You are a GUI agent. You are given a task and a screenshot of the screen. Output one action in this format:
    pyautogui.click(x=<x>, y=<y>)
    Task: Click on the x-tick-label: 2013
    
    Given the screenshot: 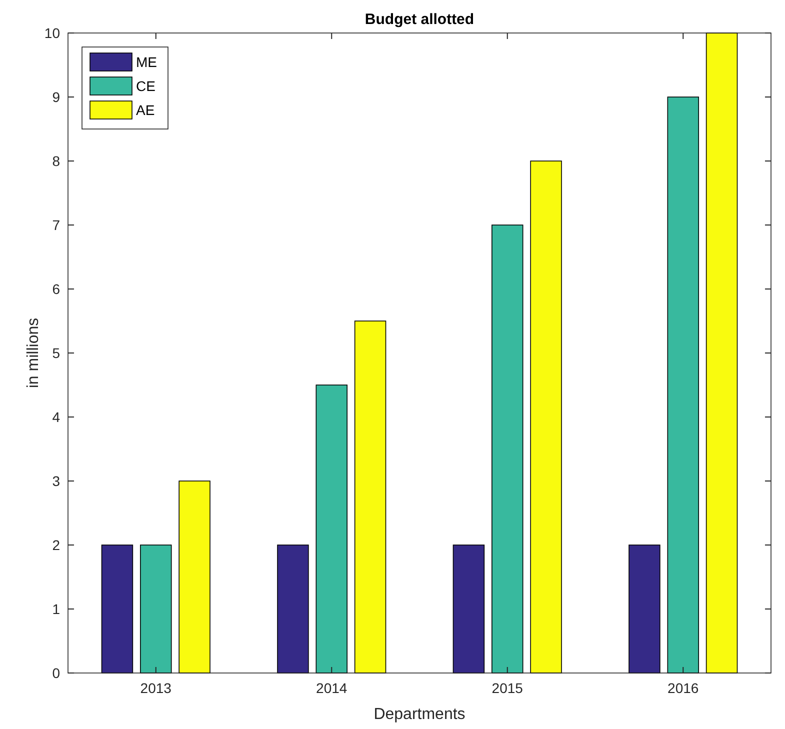 What is the action you would take?
    pyautogui.click(x=156, y=688)
    